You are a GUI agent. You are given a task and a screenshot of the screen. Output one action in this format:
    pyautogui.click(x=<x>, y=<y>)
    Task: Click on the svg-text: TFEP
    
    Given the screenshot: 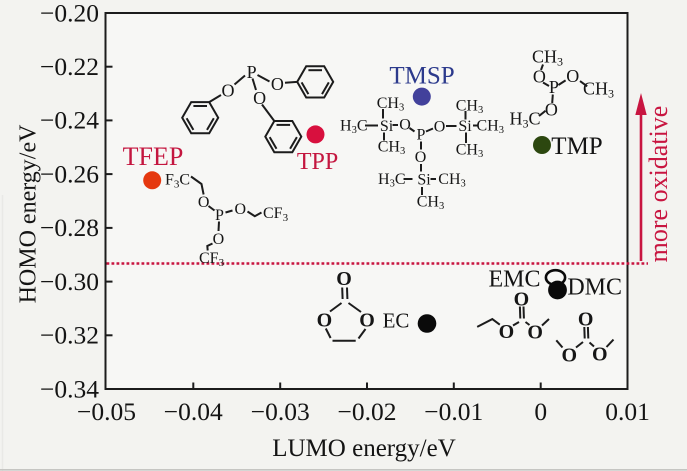 What is the action you would take?
    pyautogui.click(x=153, y=156)
    